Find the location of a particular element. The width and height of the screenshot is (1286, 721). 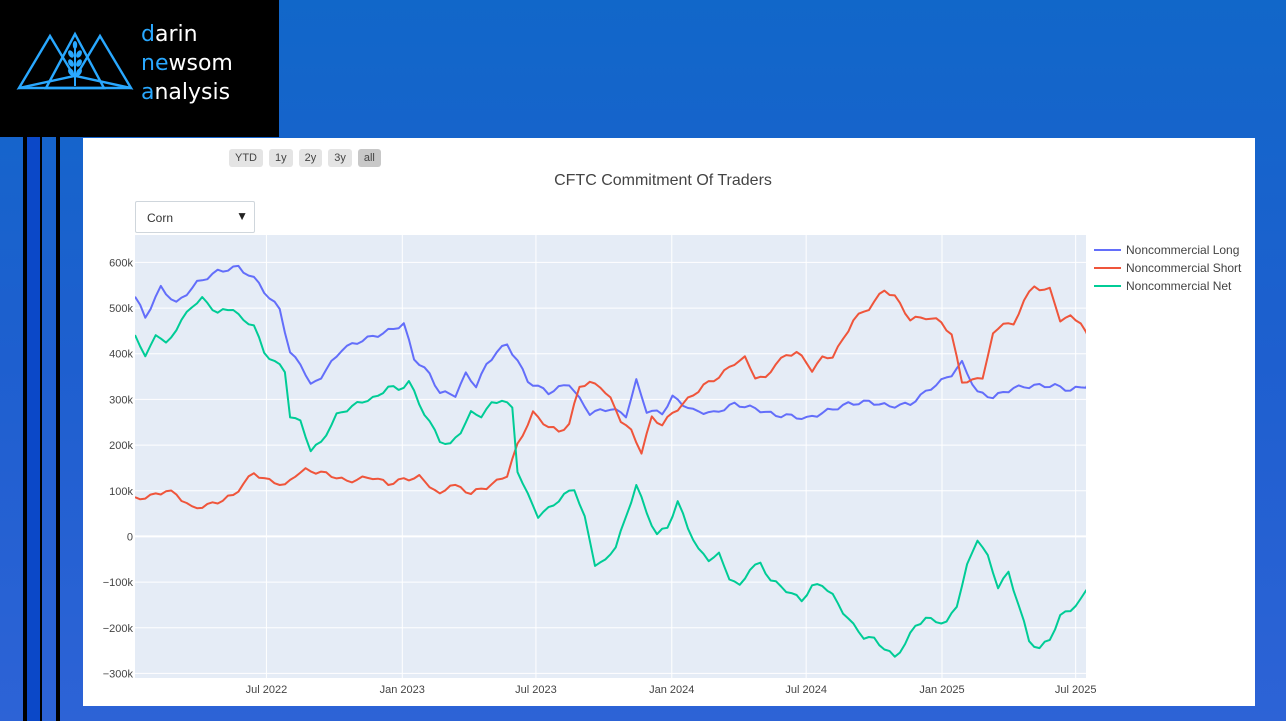

y-tick-label: 500k is located at coordinates (121, 309).